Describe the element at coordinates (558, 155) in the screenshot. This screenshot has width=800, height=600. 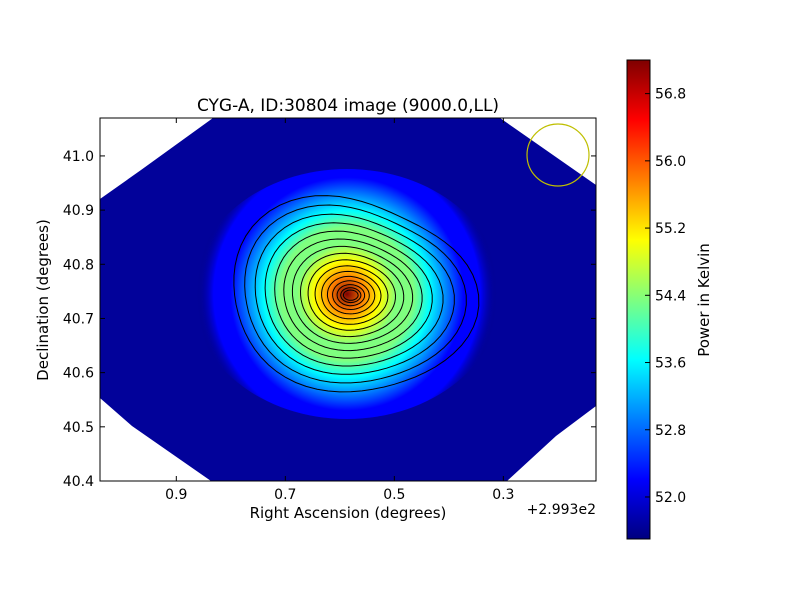
I see `beam-circle` at that location.